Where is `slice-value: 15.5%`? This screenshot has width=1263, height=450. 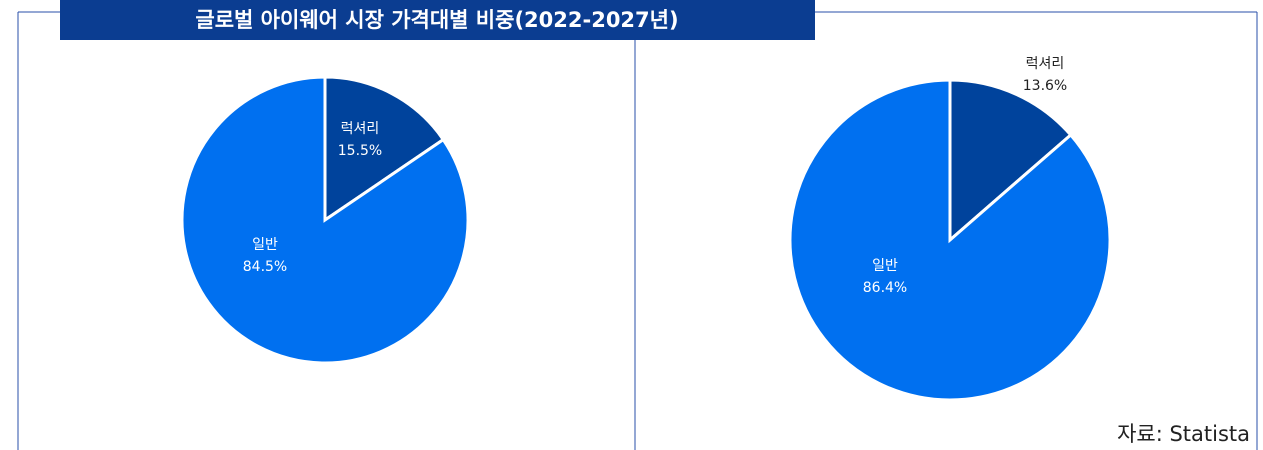 slice-value: 15.5% is located at coordinates (360, 151).